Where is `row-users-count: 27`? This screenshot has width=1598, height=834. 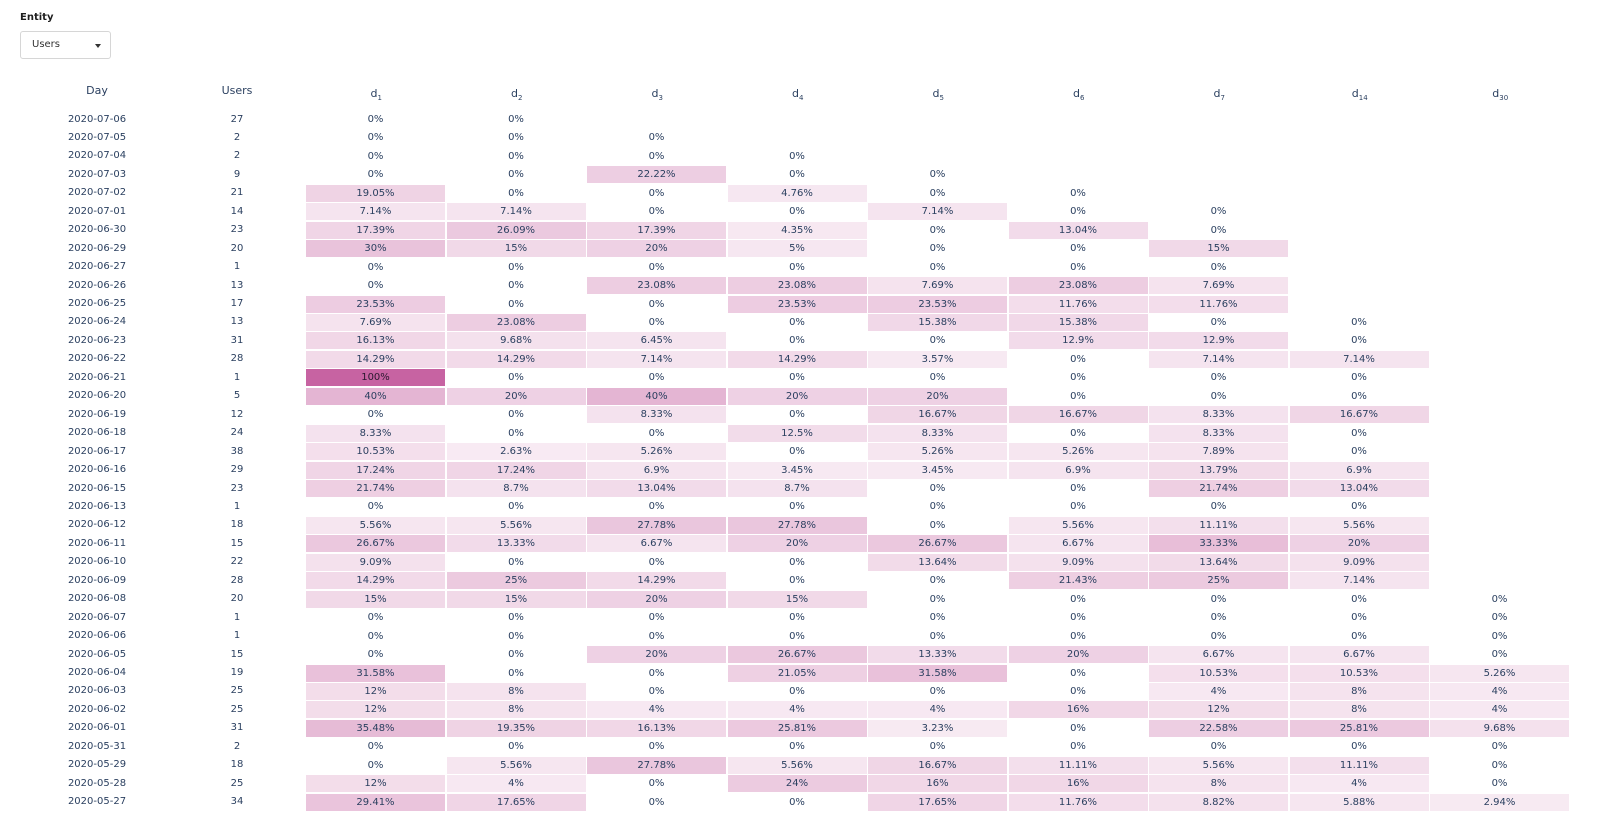
row-users-count: 27 is located at coordinates (237, 119).